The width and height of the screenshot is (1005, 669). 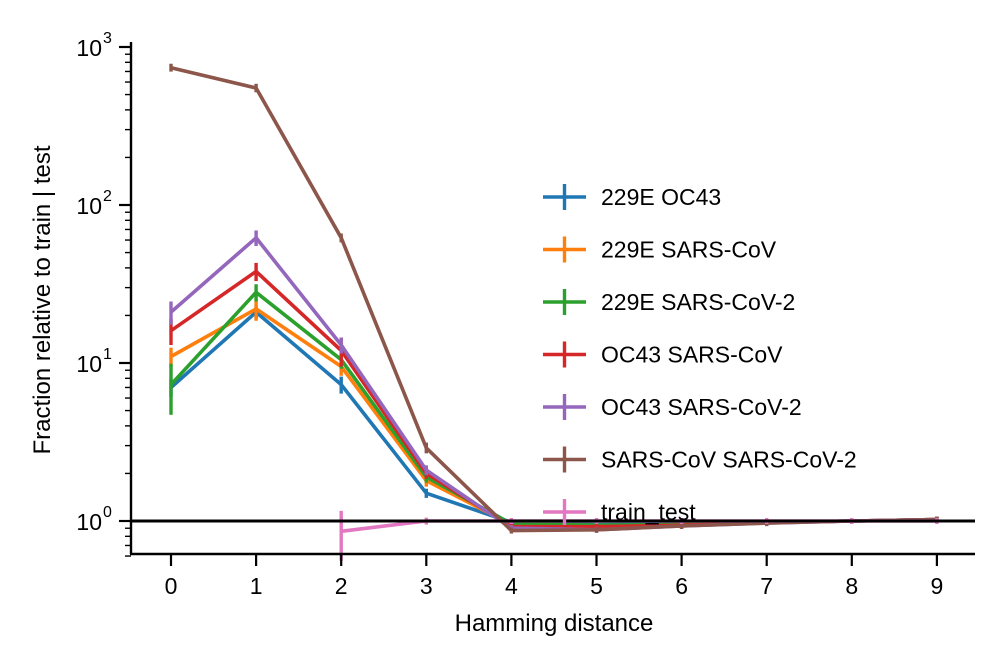 I want to click on x-tick-label: 1, so click(x=256, y=586).